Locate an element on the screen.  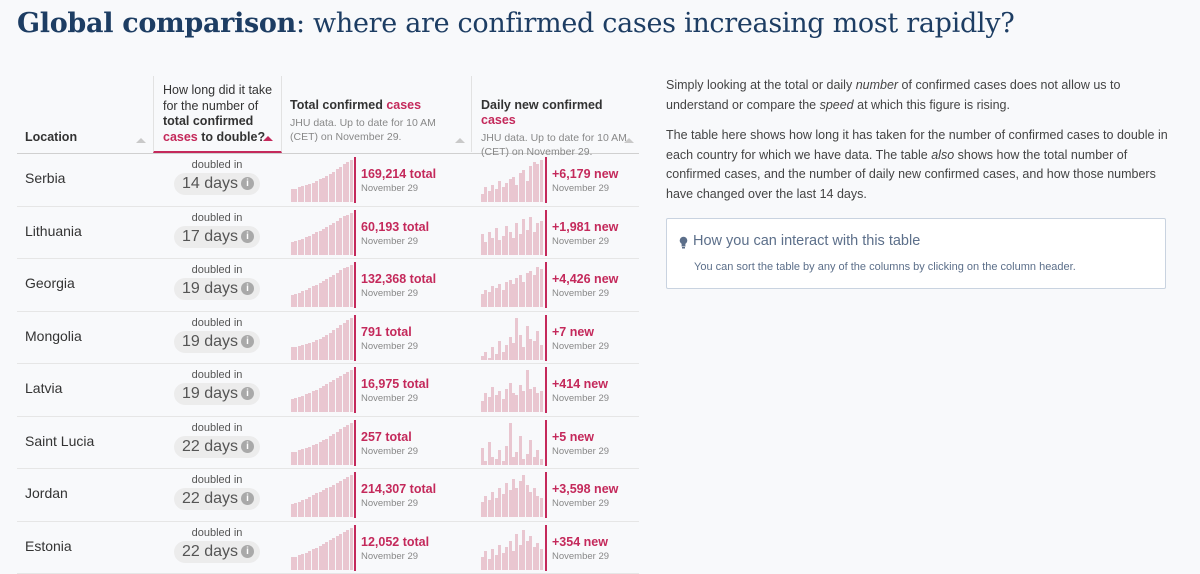
row-new: +5 new November 29 is located at coordinates (580, 443).